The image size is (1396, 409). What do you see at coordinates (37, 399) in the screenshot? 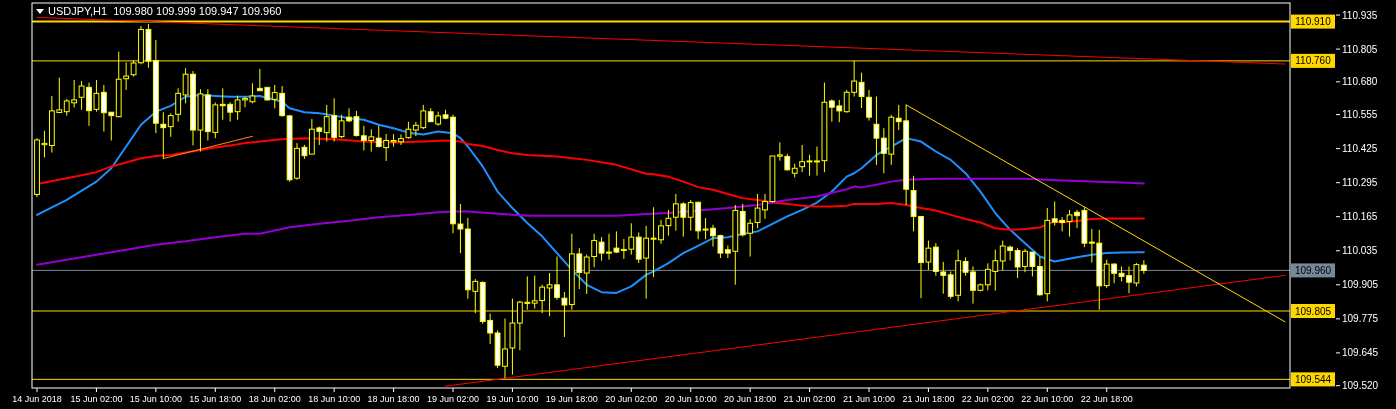
I see `x-tick-label: 14 Jun 2018` at bounding box center [37, 399].